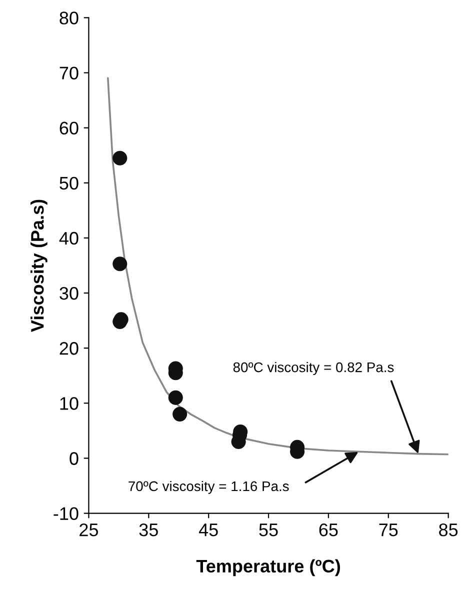 This screenshot has width=467, height=590. Describe the element at coordinates (39, 266) in the screenshot. I see `y-axis-title: Viscosity (Pa.s)` at that location.